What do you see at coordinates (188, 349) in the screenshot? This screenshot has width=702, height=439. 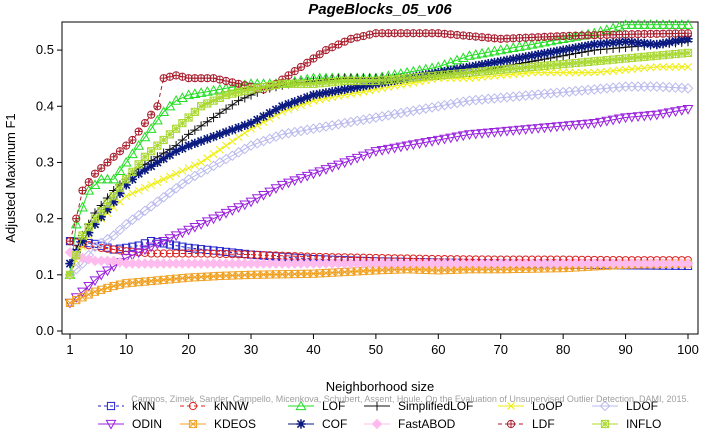 I see `x-tick-label: 20` at bounding box center [188, 349].